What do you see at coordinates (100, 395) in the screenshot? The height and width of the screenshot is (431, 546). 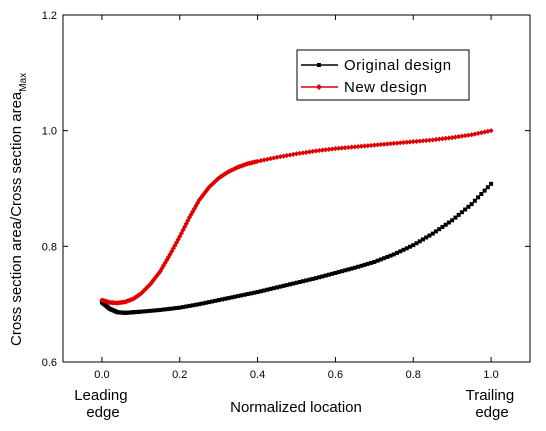 I see `leading-edge-line1: Leading` at bounding box center [100, 395].